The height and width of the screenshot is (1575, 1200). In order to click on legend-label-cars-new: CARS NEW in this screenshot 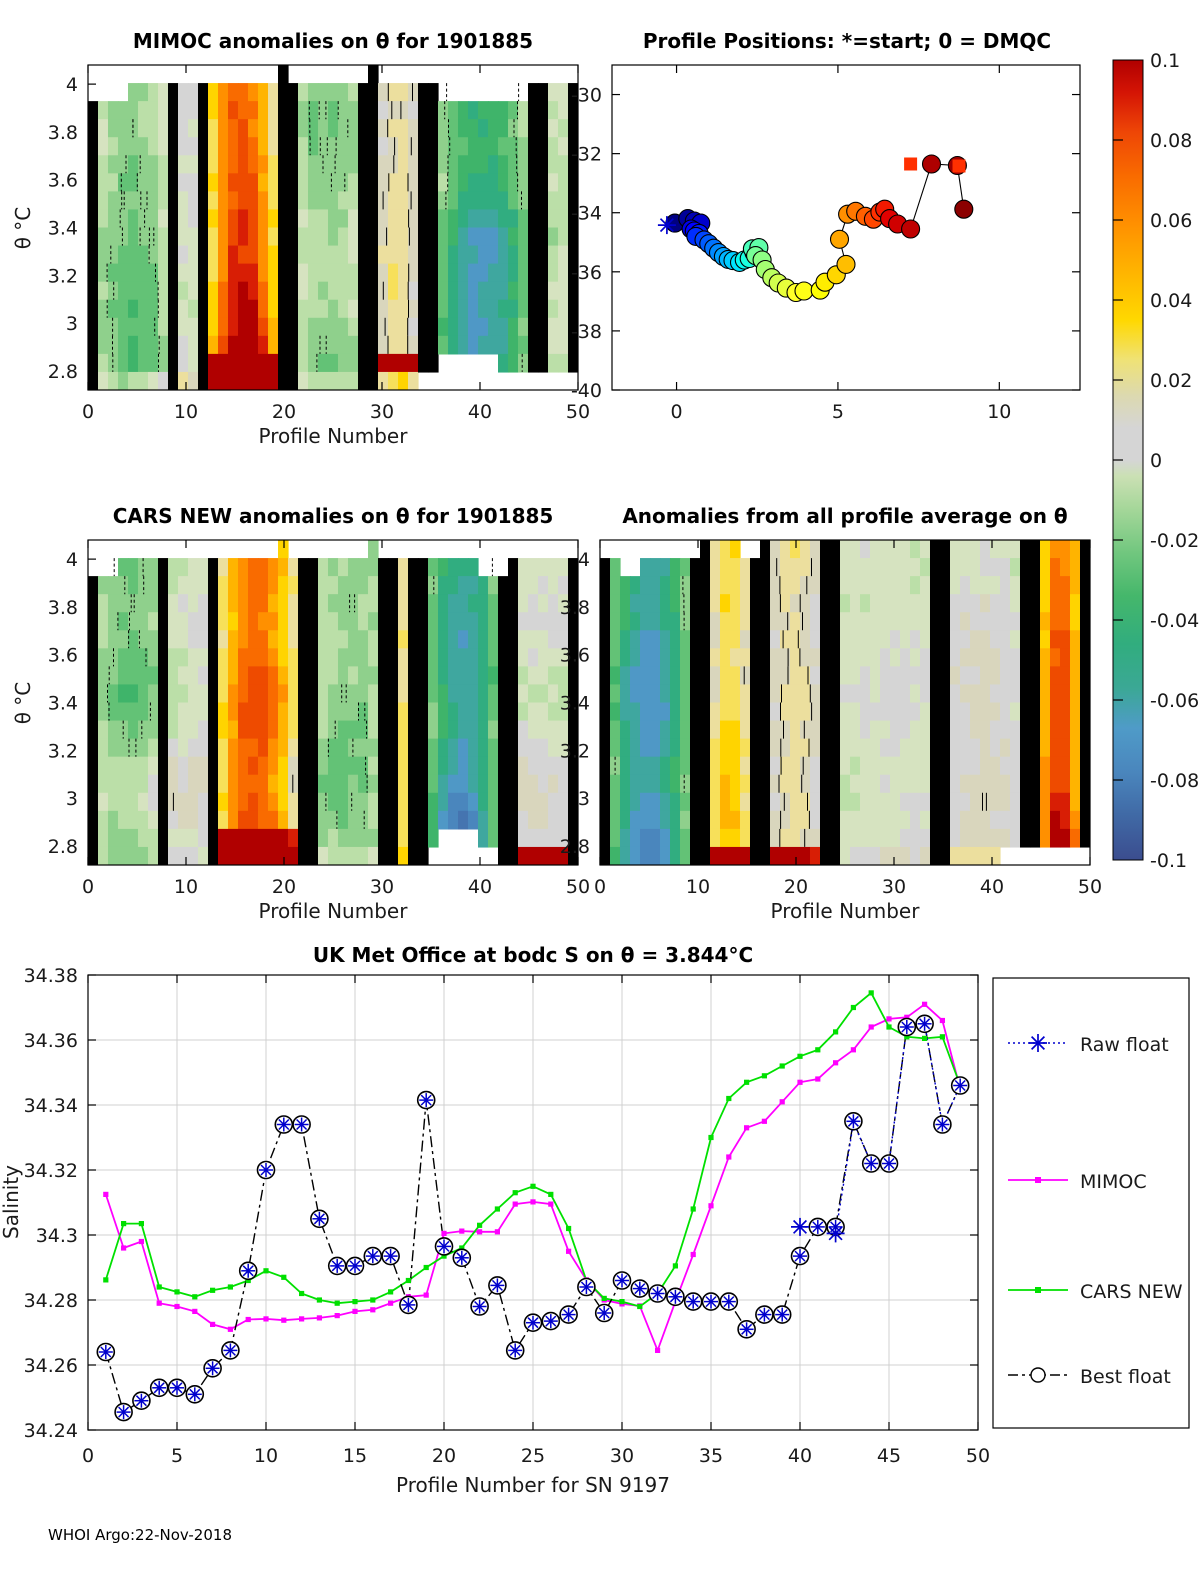, I will do `click(1131, 1292)`.